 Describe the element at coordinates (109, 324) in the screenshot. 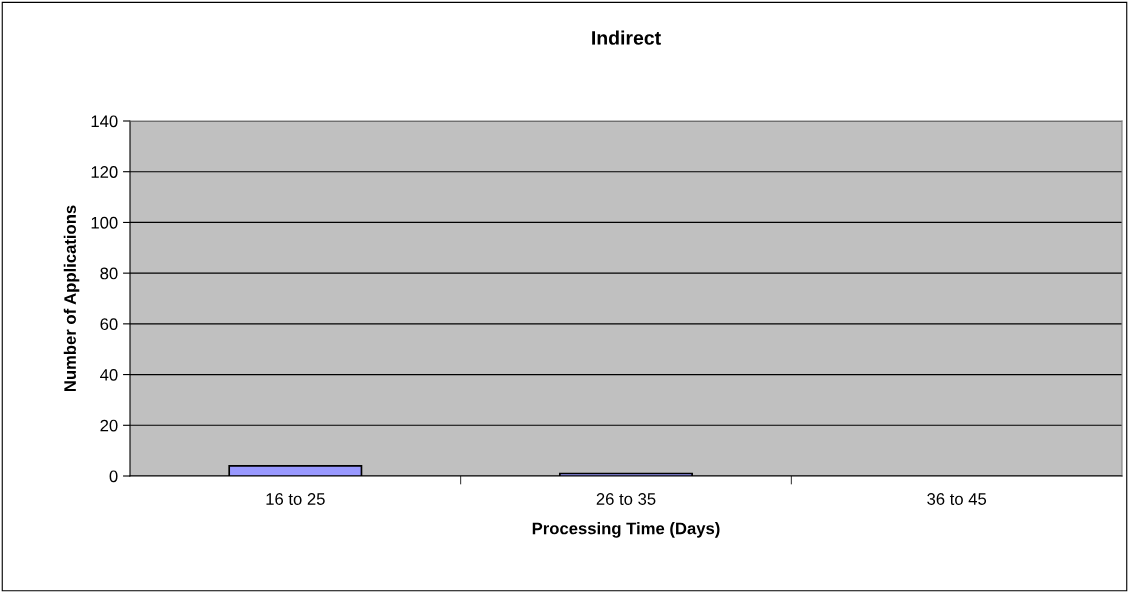

I see `y-tick-label: 60` at that location.